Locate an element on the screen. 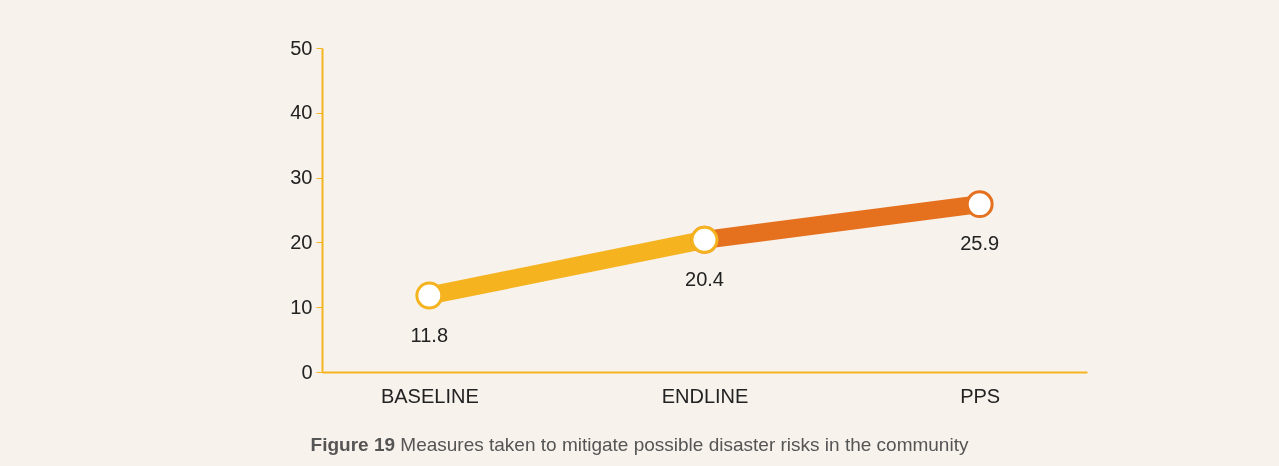 The image size is (1279, 466). x-tick-label: BASELINE is located at coordinates (429, 395).